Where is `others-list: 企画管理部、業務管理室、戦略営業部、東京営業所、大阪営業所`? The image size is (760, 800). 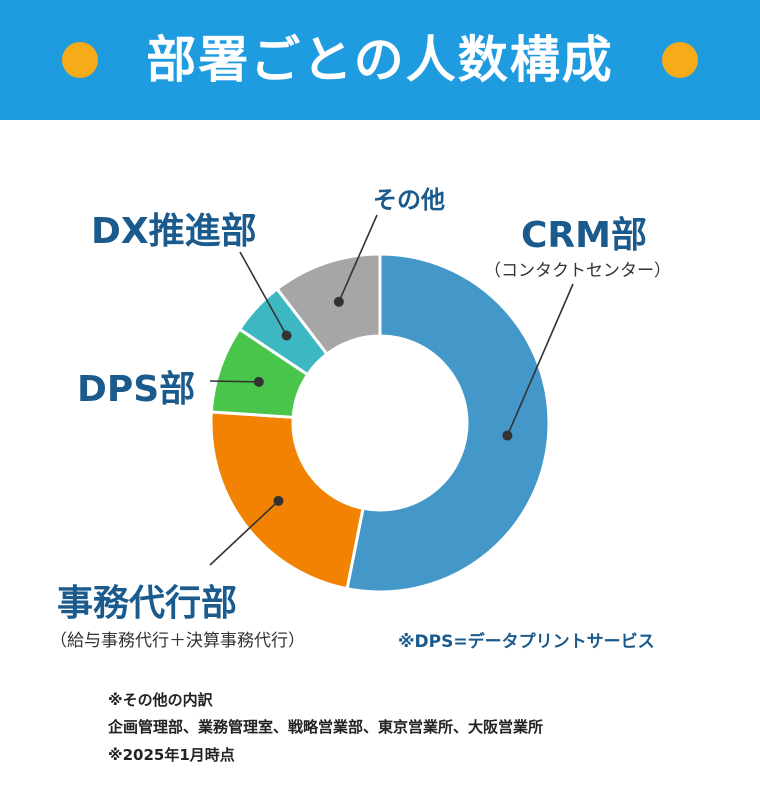 others-list: 企画管理部、業務管理室、戦略営業部、東京営業所、大阪営業所 is located at coordinates (326, 727).